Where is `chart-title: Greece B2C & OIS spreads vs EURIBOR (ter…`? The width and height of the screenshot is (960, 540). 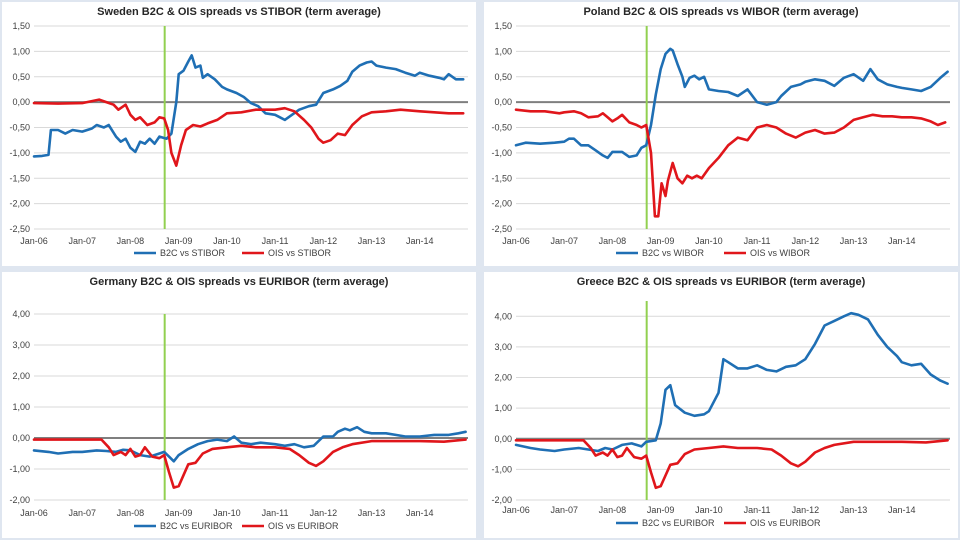
chart-title: Greece B2C & OIS spreads vs EURIBOR (ter… is located at coordinates (721, 282).